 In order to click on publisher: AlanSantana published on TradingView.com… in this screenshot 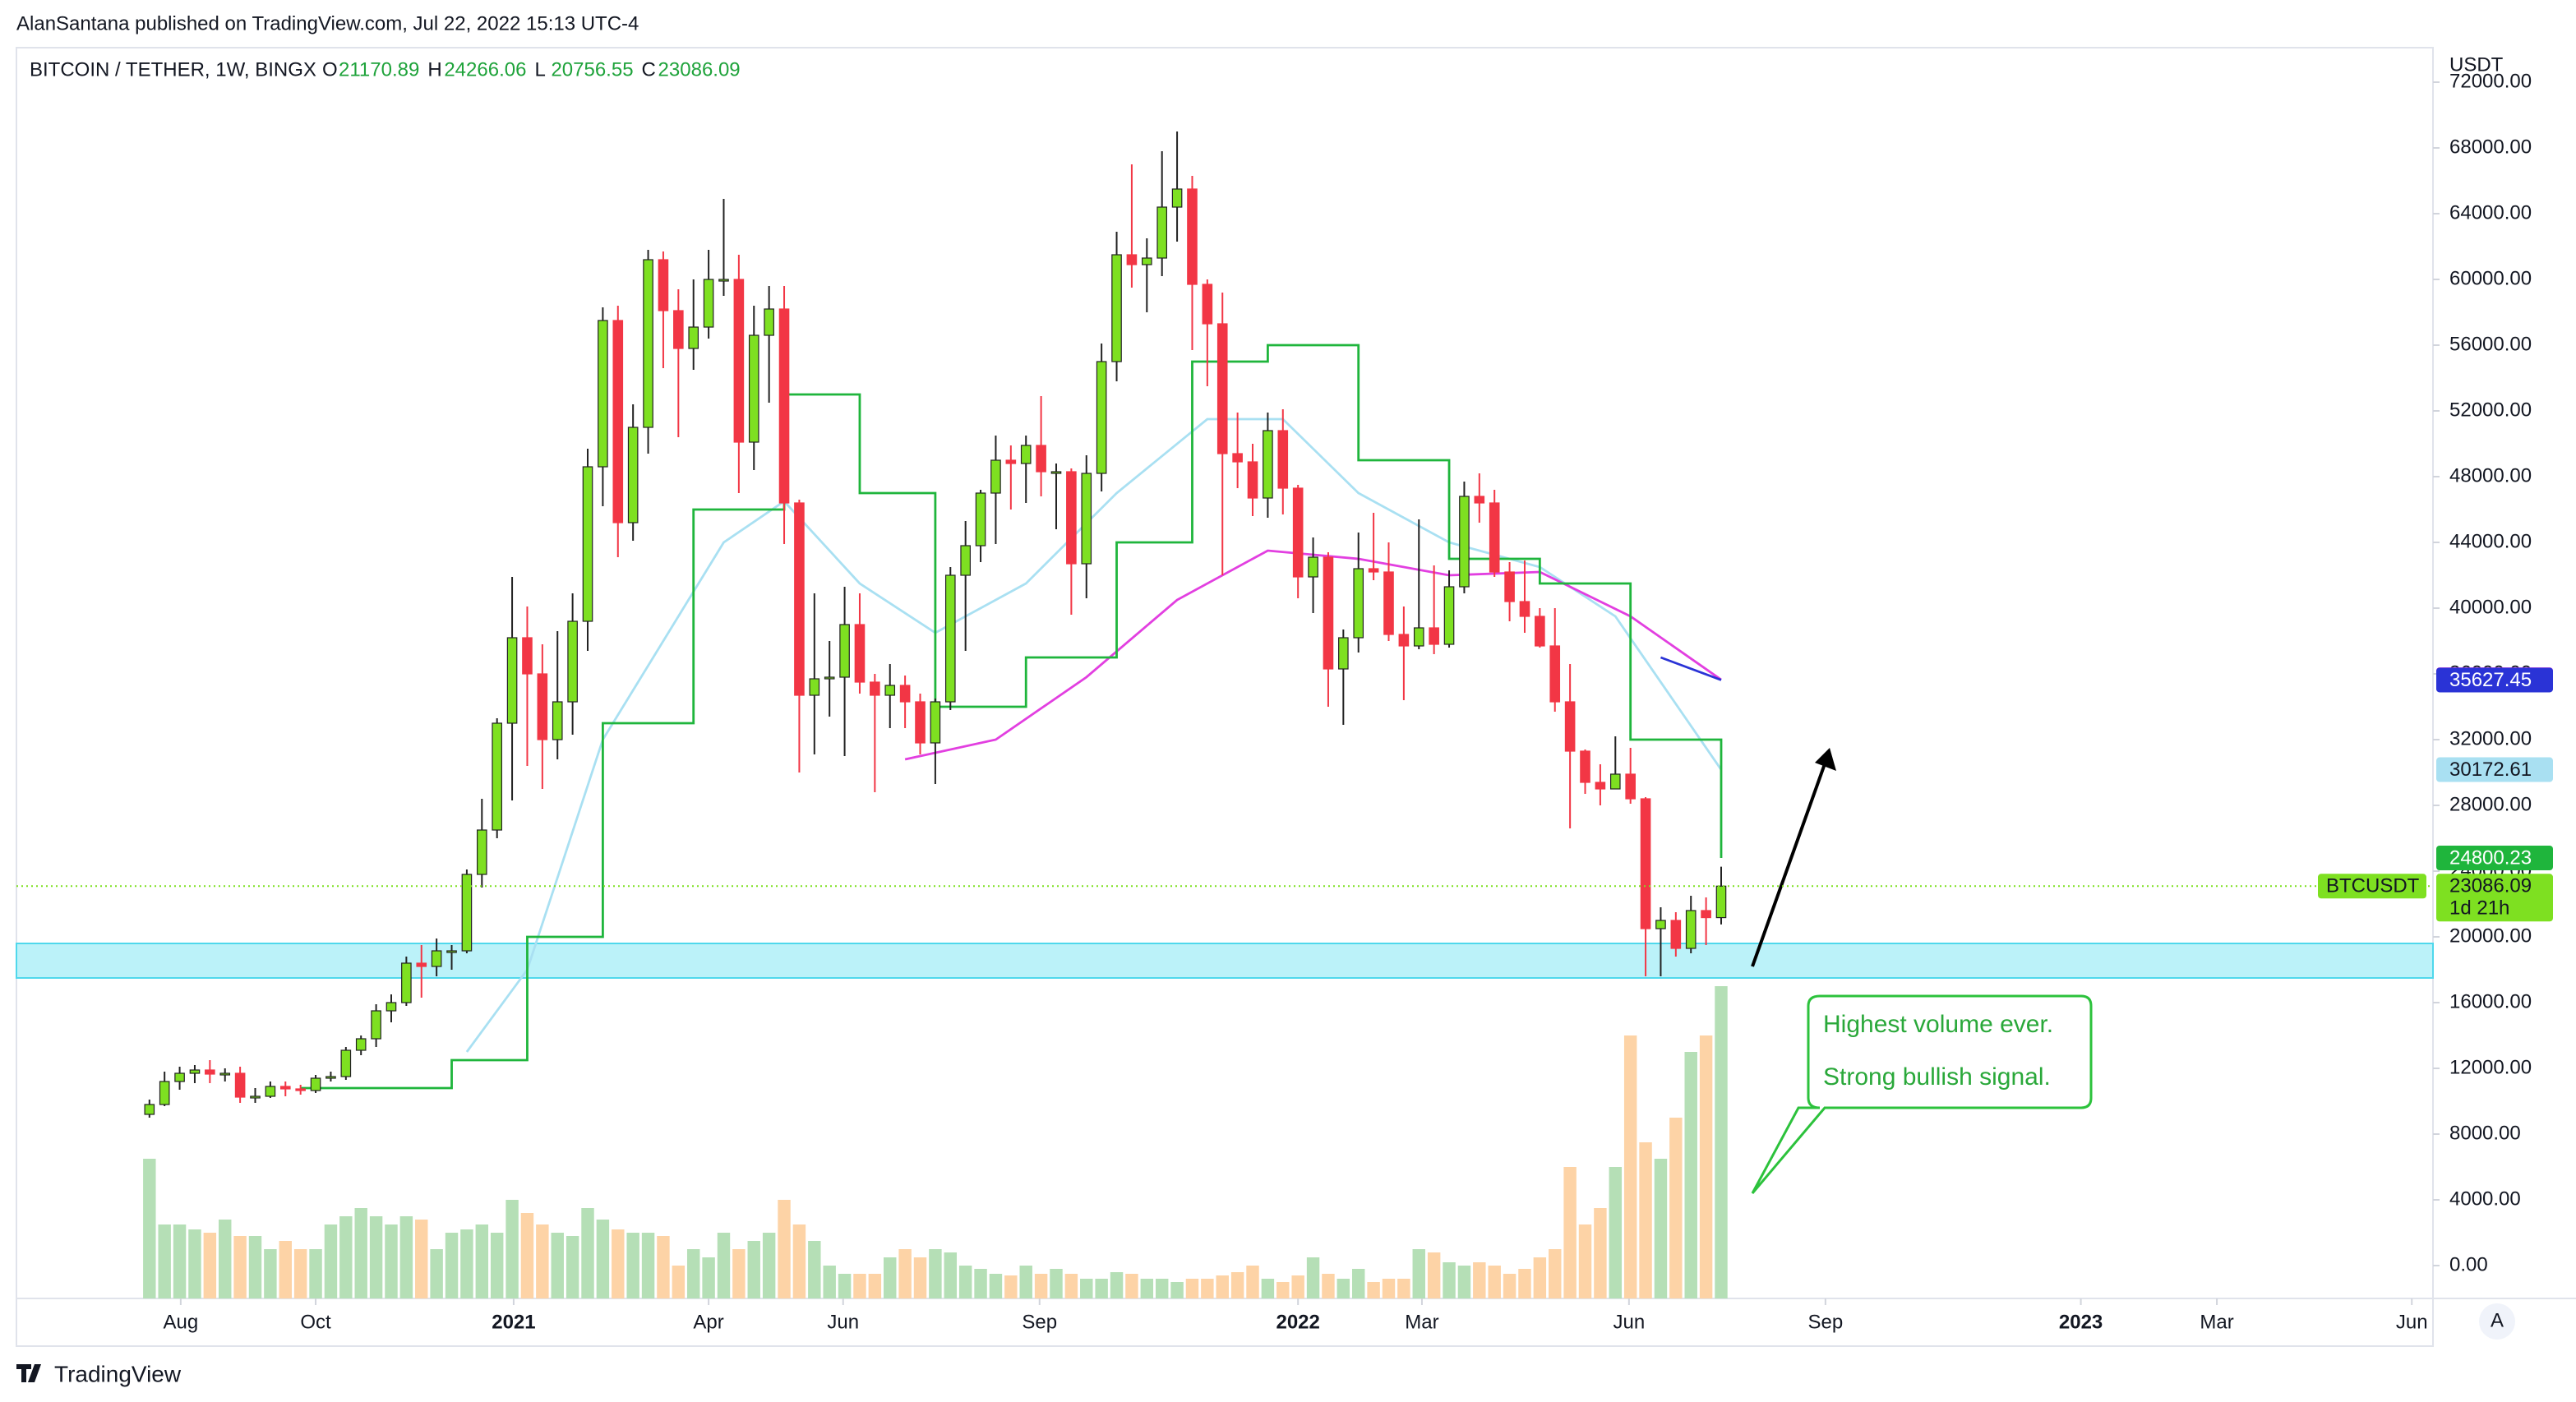, I will do `click(327, 23)`.